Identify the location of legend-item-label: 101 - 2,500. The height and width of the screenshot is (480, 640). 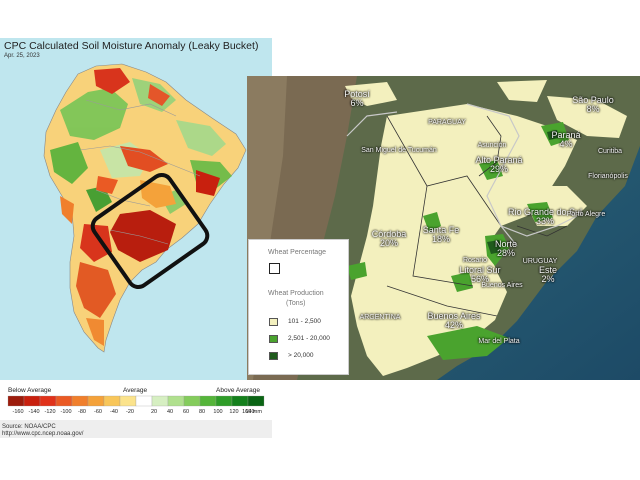
(304, 321).